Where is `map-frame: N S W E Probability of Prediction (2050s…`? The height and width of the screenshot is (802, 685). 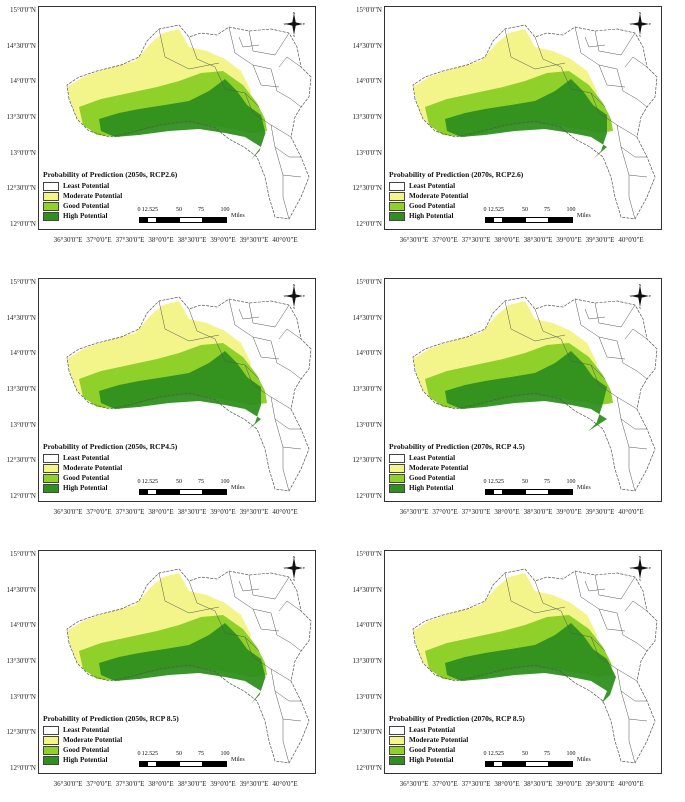 map-frame: N S W E Probability of Prediction (2050s… is located at coordinates (177, 390).